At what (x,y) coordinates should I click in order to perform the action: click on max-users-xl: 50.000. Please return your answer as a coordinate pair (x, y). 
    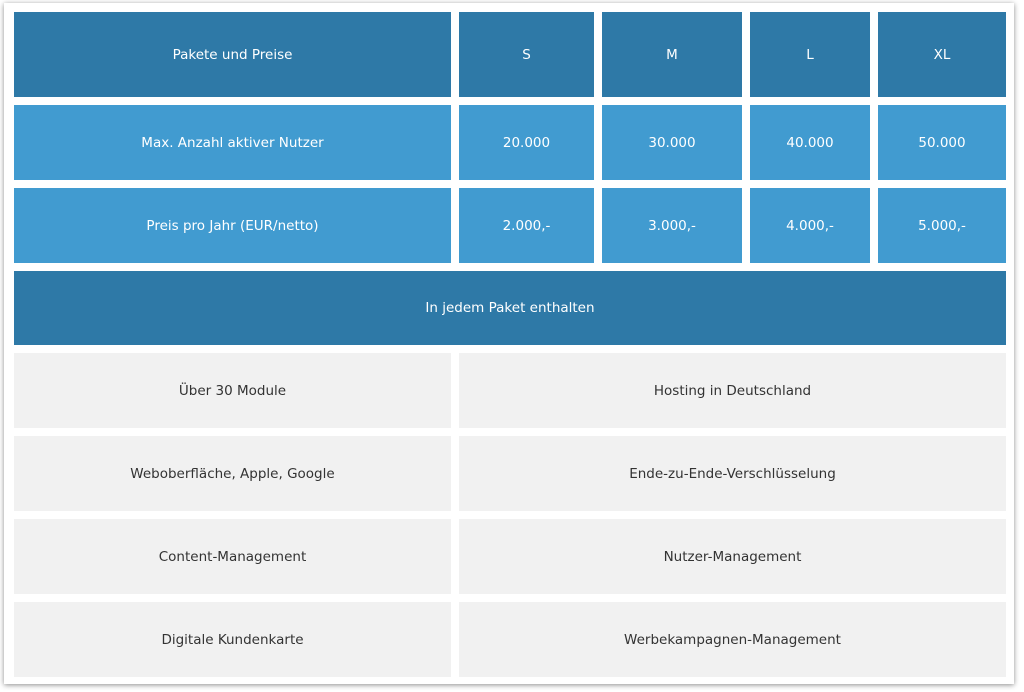
    Looking at the image, I should click on (942, 142).